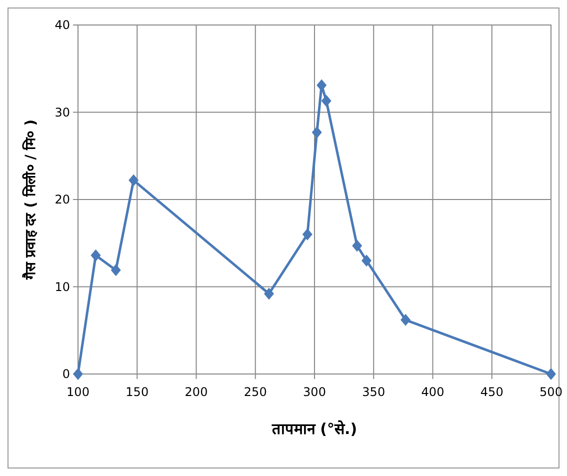 Image resolution: width=567 pixels, height=476 pixels. I want to click on x-tick-label: 150, so click(137, 392).